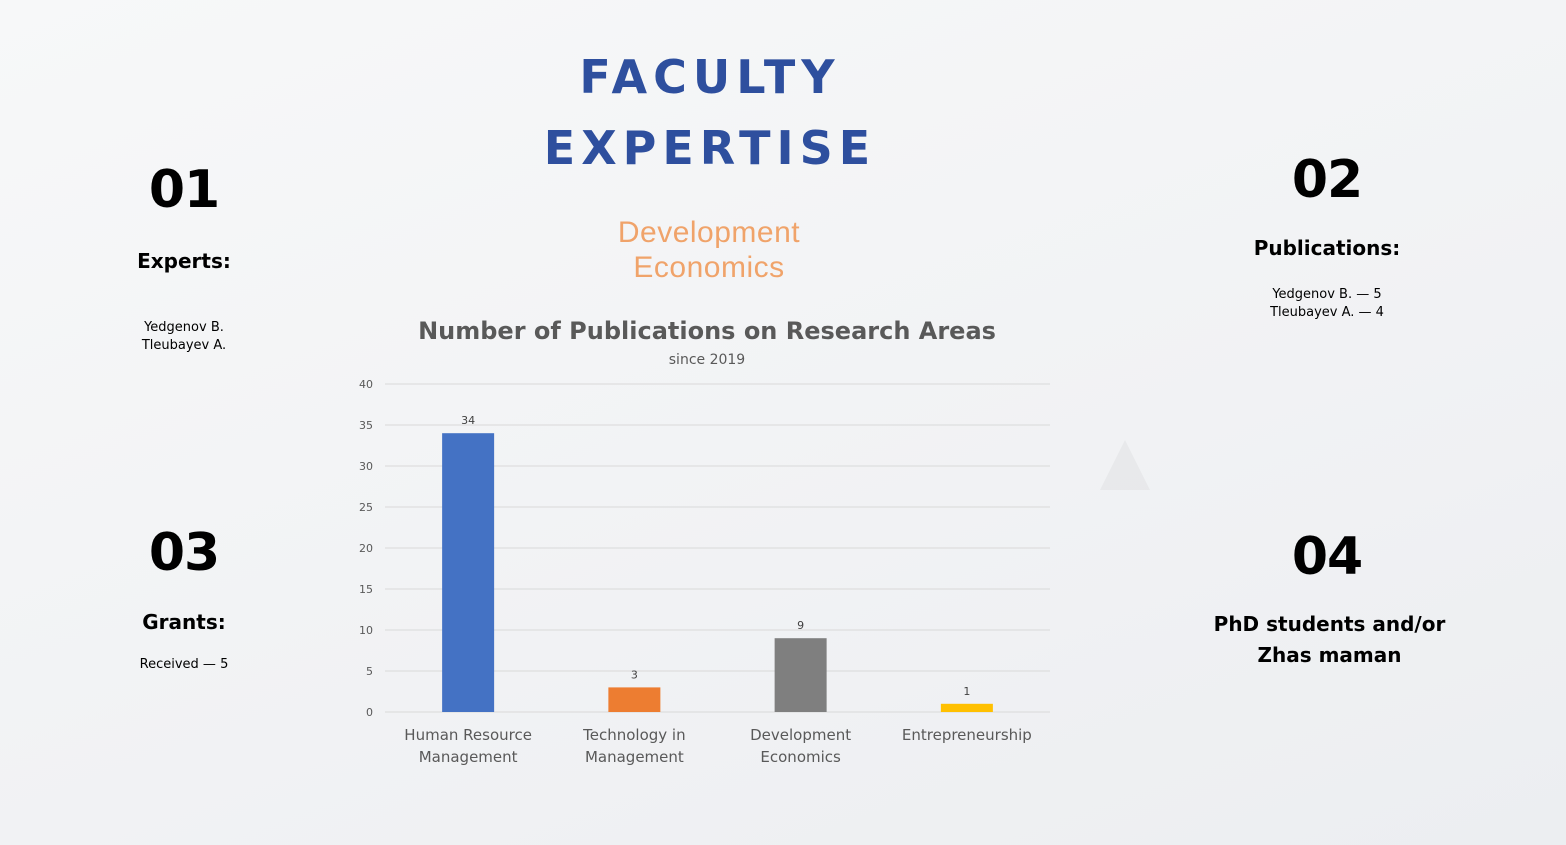 The image size is (1566, 845). What do you see at coordinates (184, 337) in the screenshot?
I see `section-01-details: Yedgenov B. Tleubayev A.` at bounding box center [184, 337].